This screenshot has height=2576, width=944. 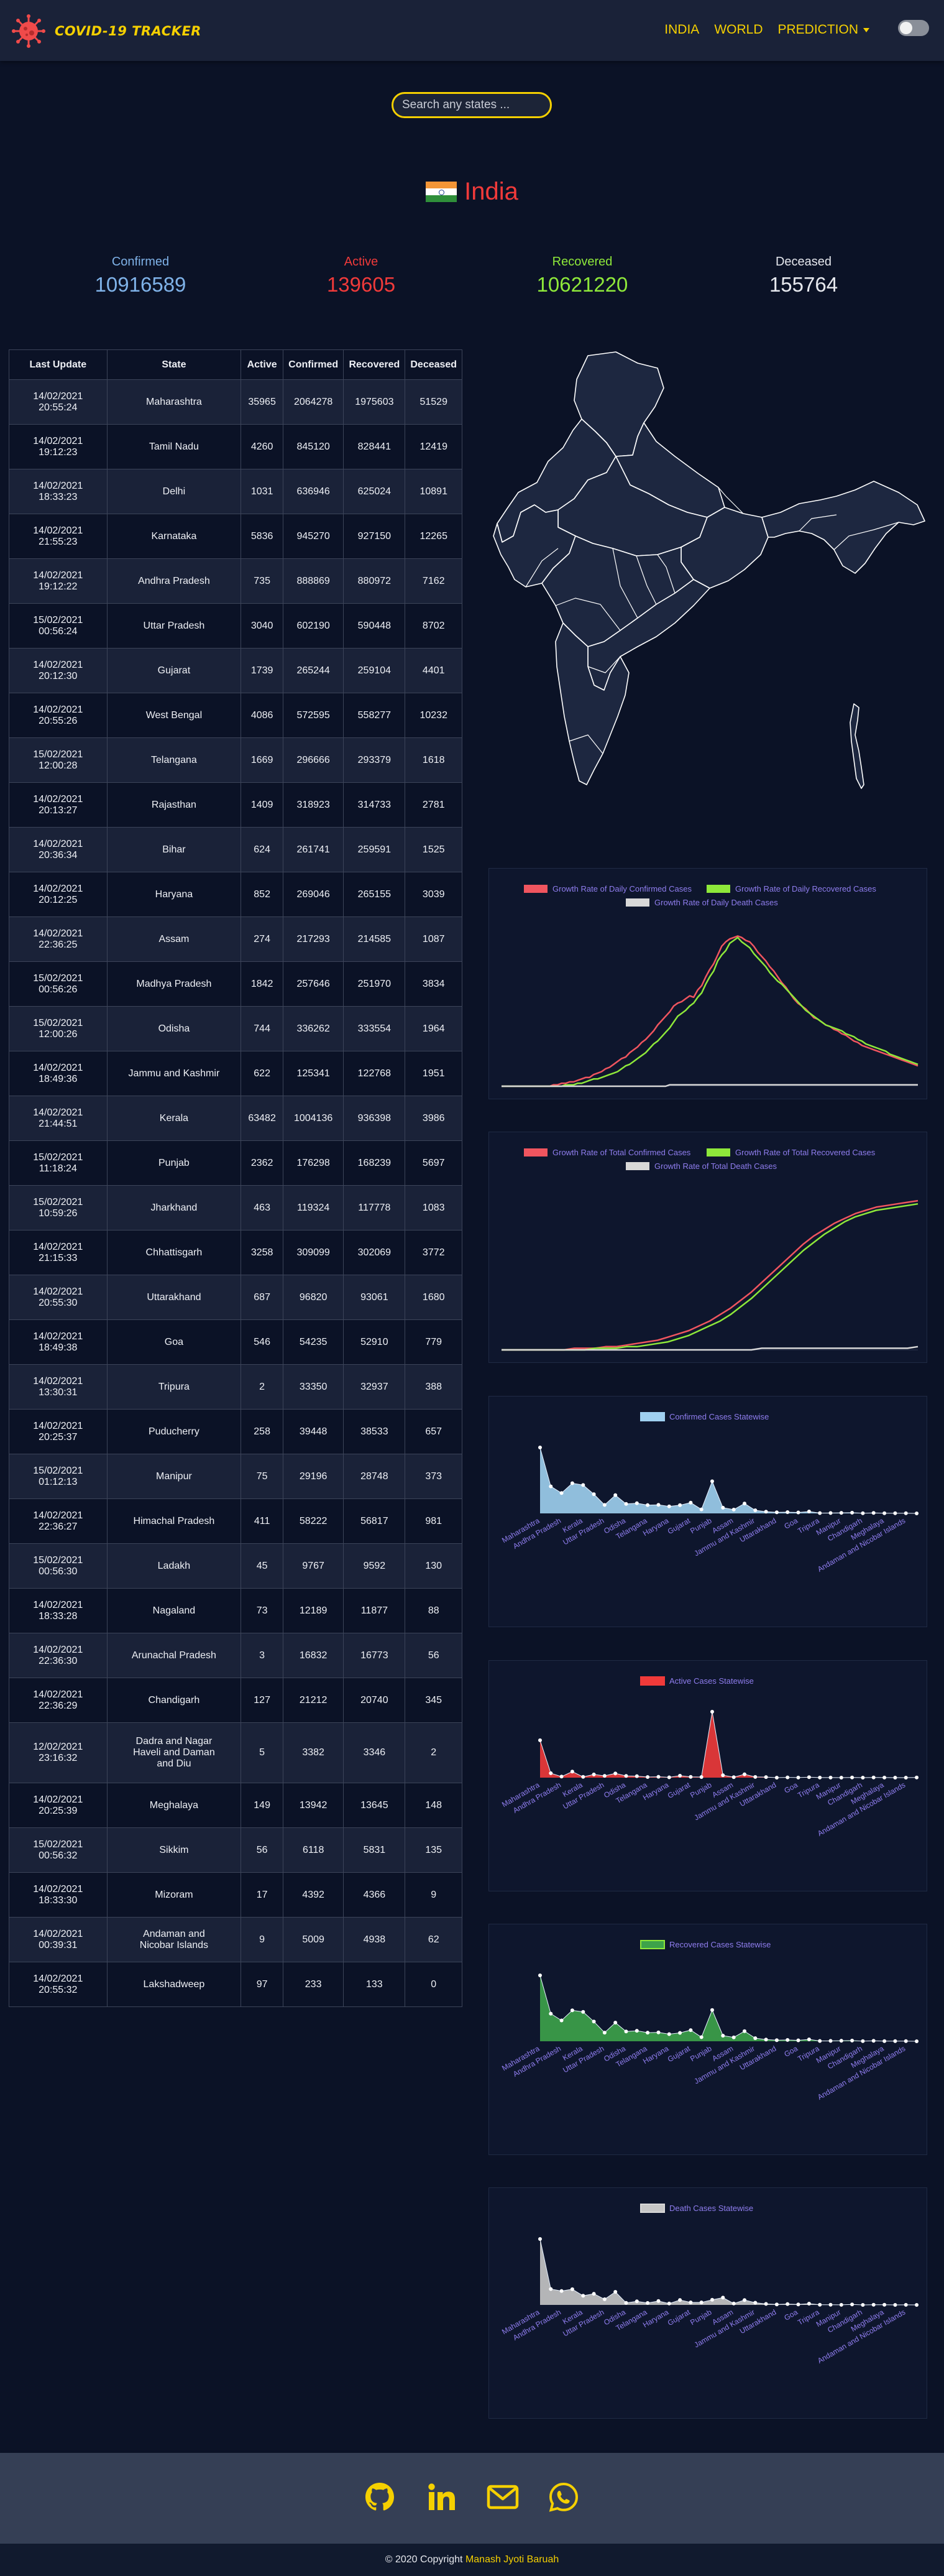 I want to click on legend-label: Recovered Cases Statewise, so click(x=720, y=1944).